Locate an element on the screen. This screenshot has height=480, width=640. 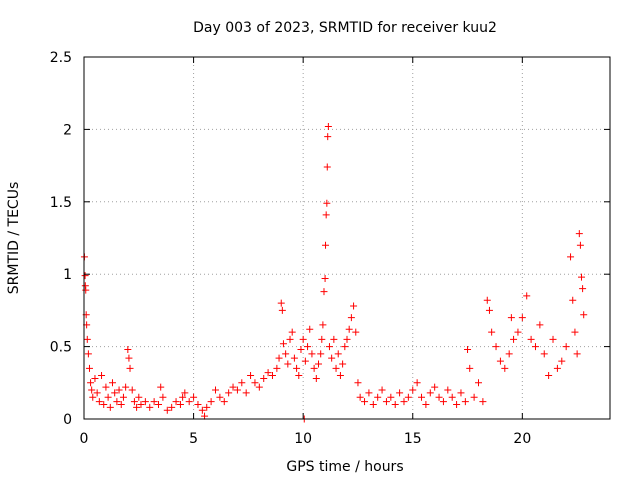
y-tick-label: 0 is located at coordinates (67, 420).